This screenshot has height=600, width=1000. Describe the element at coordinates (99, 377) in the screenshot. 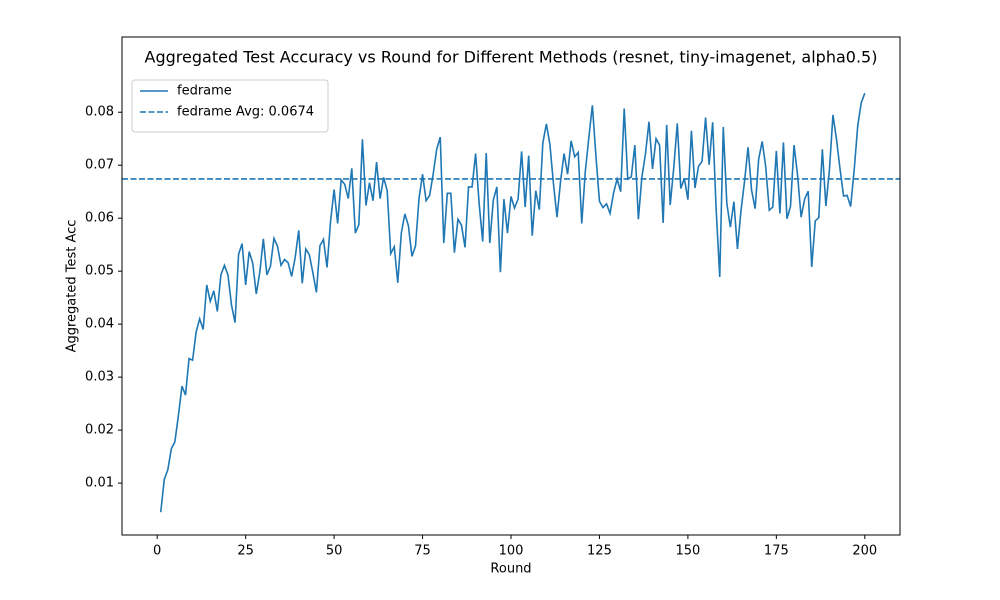

I see `y-tick-label: 0.03` at that location.